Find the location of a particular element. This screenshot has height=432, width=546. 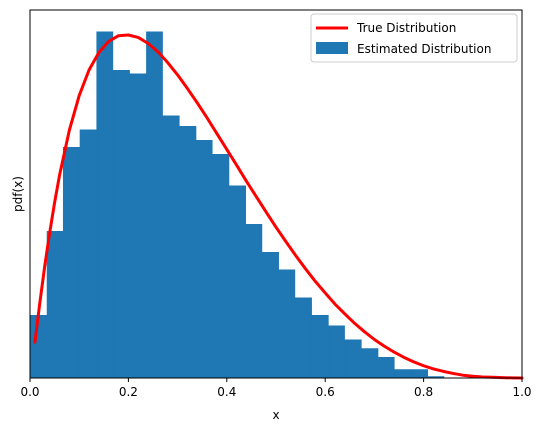

x-tick-label: 1.0 is located at coordinates (521, 392).